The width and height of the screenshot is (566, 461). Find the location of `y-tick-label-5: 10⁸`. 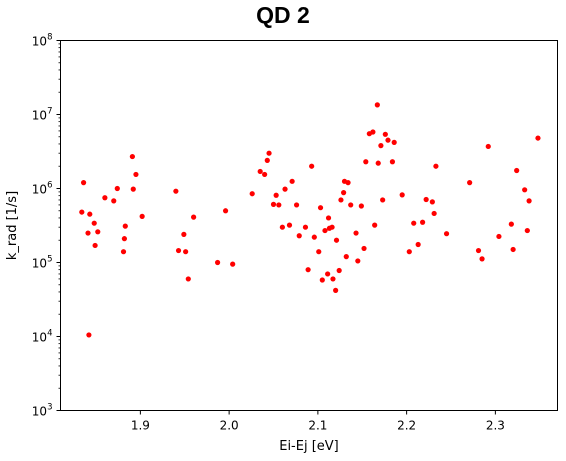

y-tick-label-5: 10⁸ is located at coordinates (42, 41).